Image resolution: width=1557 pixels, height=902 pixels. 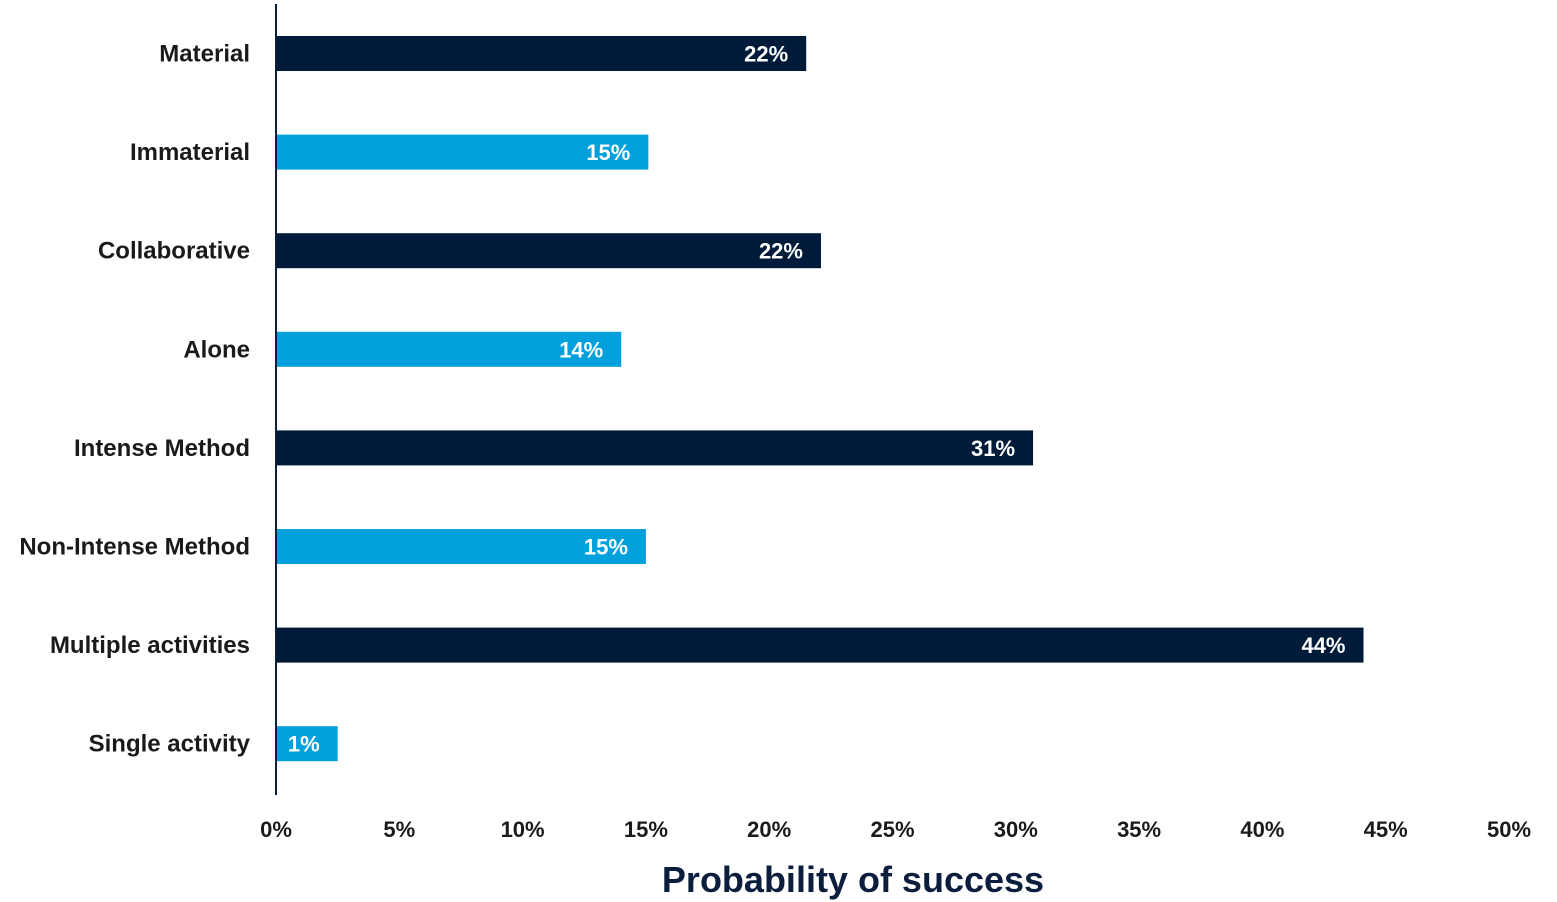 What do you see at coordinates (523, 829) in the screenshot?
I see `x-tick-label-2: 10%` at bounding box center [523, 829].